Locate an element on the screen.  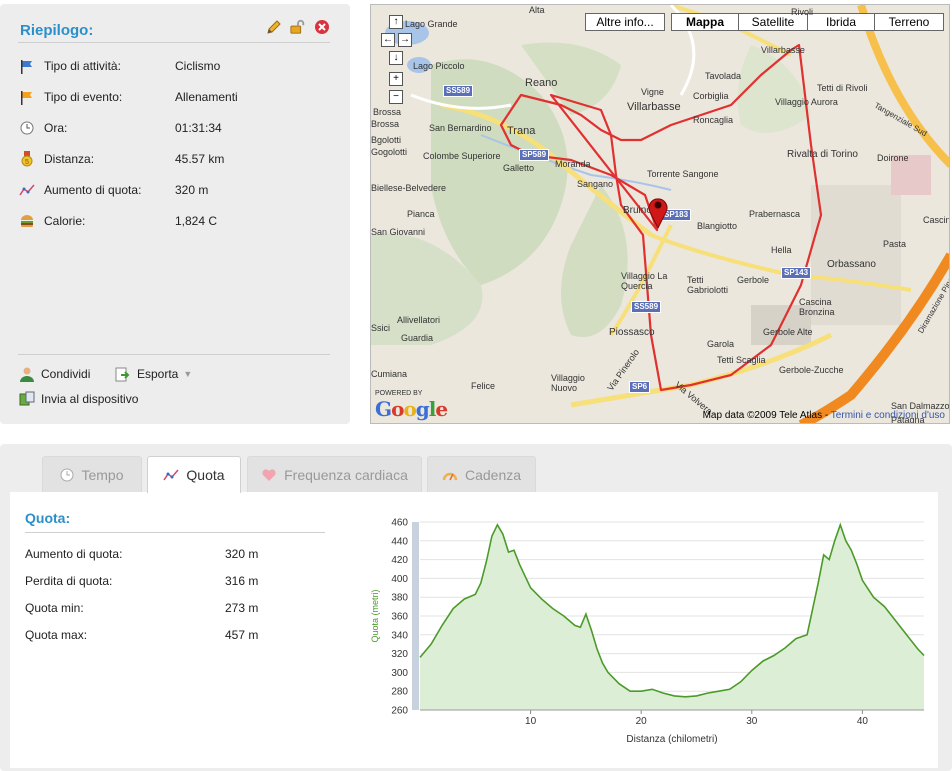
map-type-hybrid: Ibrida is located at coordinates (841, 22).